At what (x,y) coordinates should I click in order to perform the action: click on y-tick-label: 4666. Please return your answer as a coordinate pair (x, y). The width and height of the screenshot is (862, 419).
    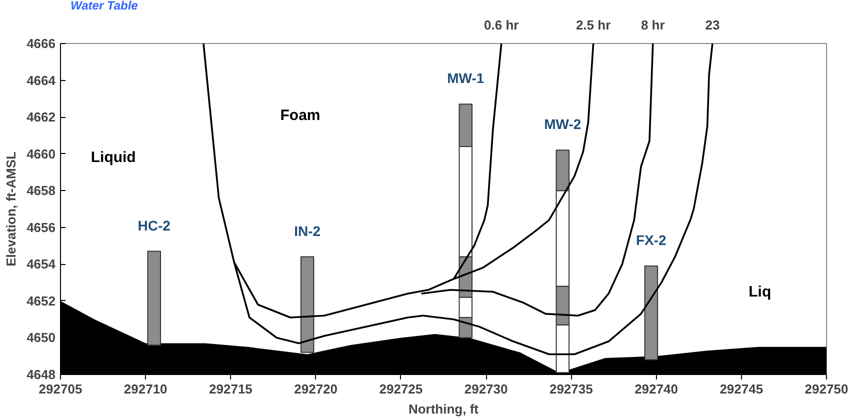
    Looking at the image, I should click on (41, 43).